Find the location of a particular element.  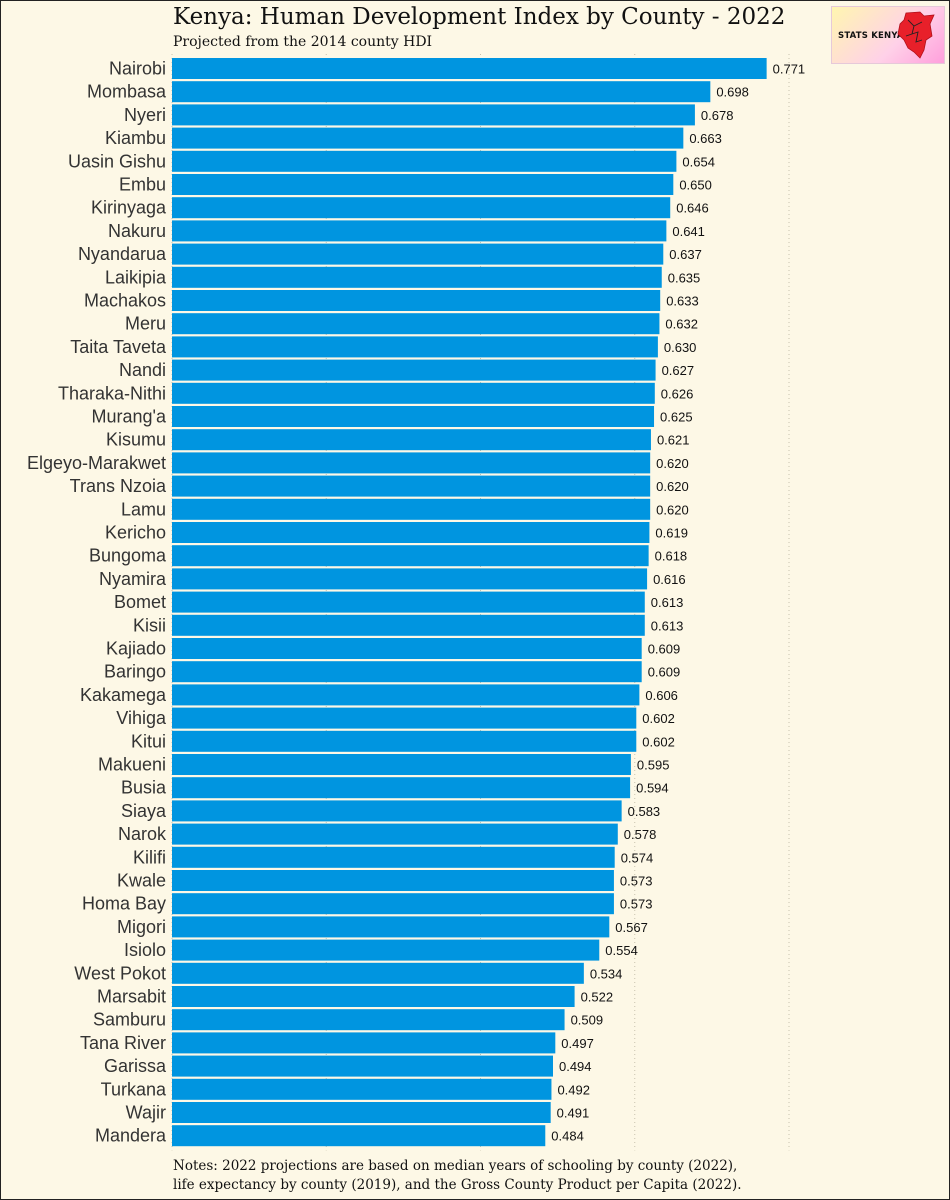

county-label: Kirinyaga is located at coordinates (129, 208).